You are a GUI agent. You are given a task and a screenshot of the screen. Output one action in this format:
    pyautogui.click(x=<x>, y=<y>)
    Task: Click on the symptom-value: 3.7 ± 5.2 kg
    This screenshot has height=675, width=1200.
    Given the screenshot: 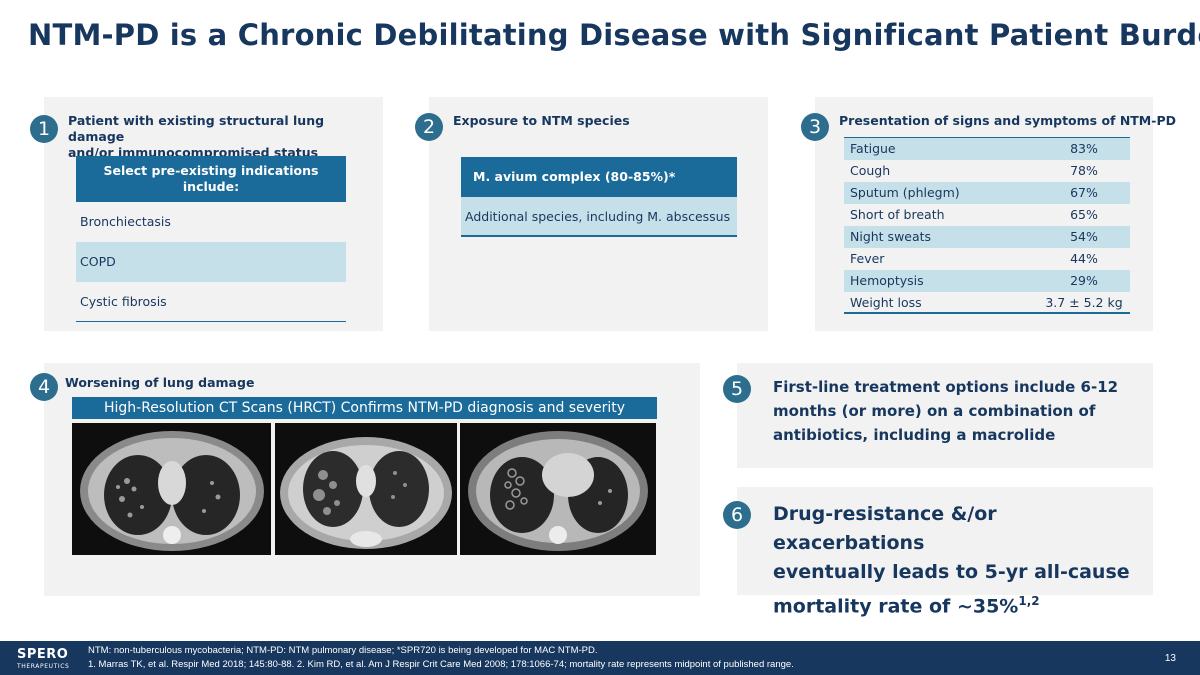 What is the action you would take?
    pyautogui.click(x=1084, y=302)
    